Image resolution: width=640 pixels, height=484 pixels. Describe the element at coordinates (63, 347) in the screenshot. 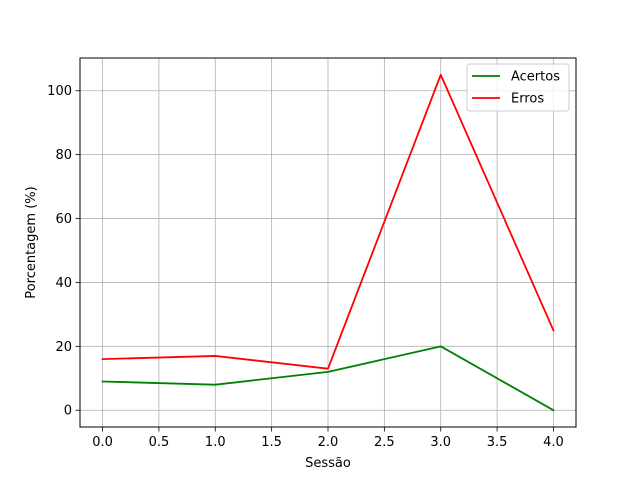

I see `y-tick-label: 20` at that location.